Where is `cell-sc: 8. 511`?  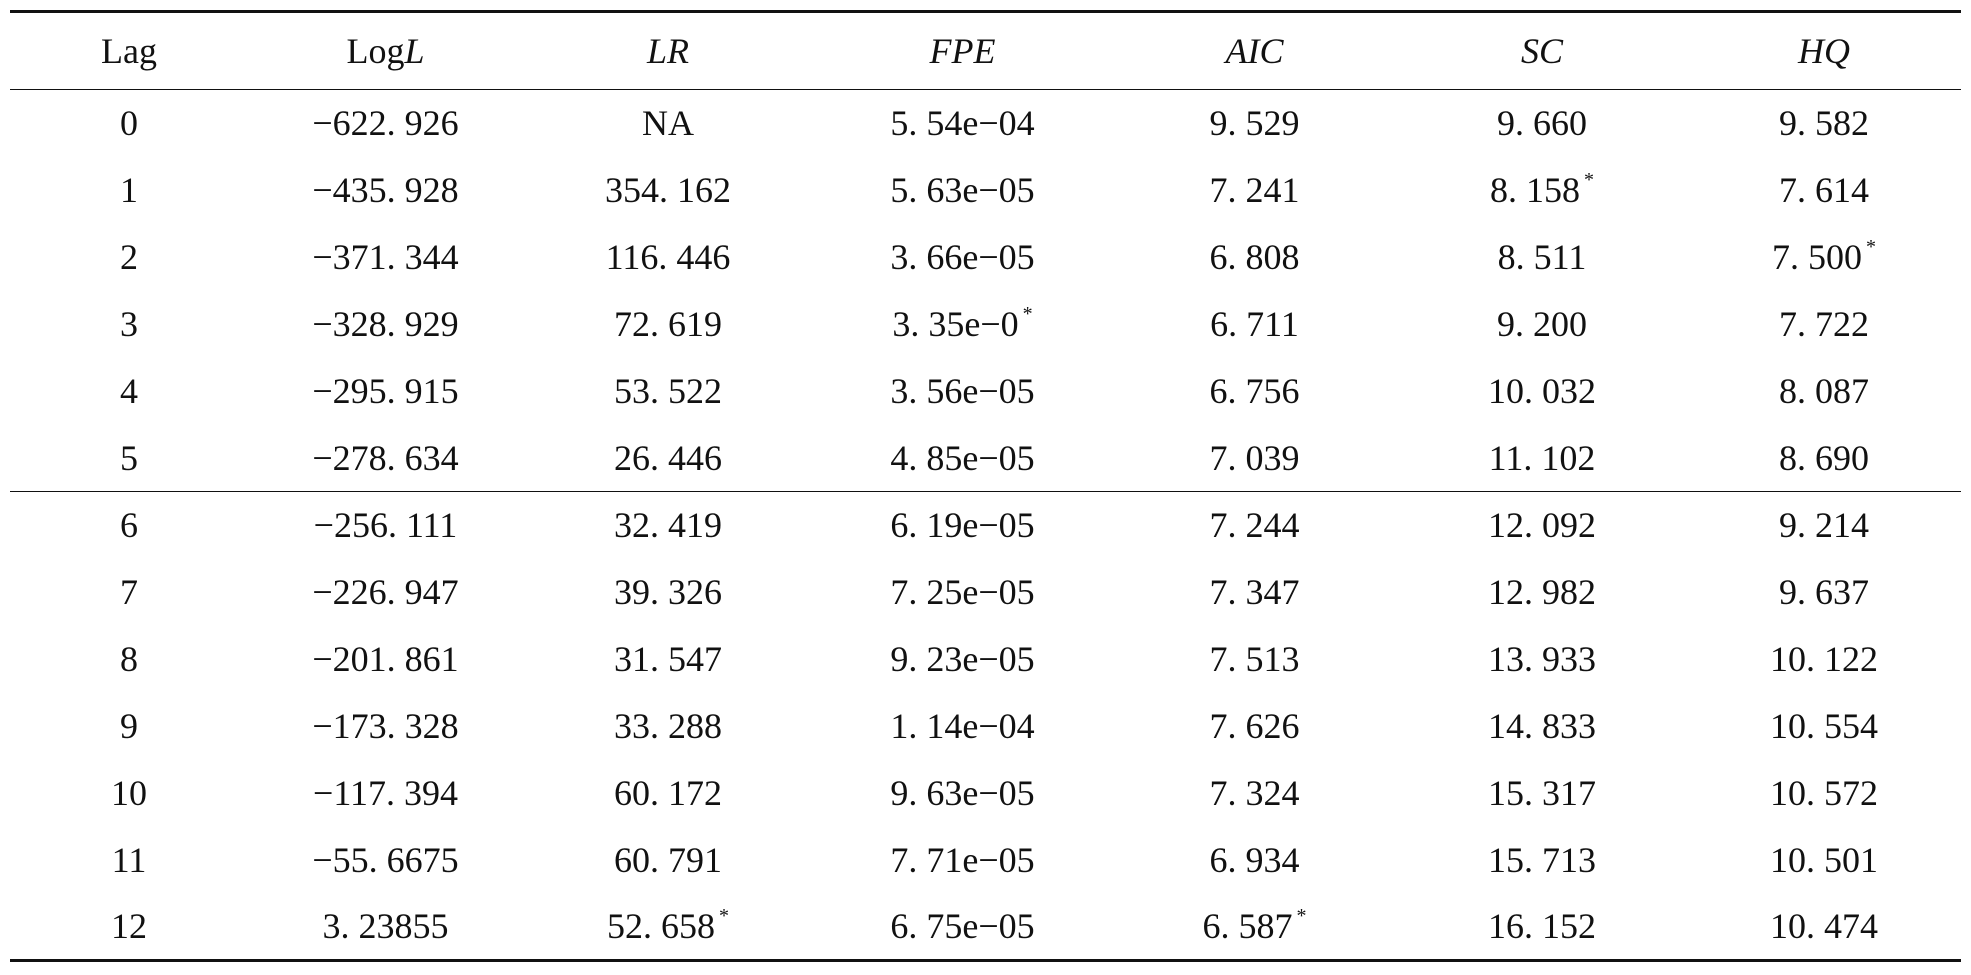 cell-sc: 8. 511 is located at coordinates (1542, 257).